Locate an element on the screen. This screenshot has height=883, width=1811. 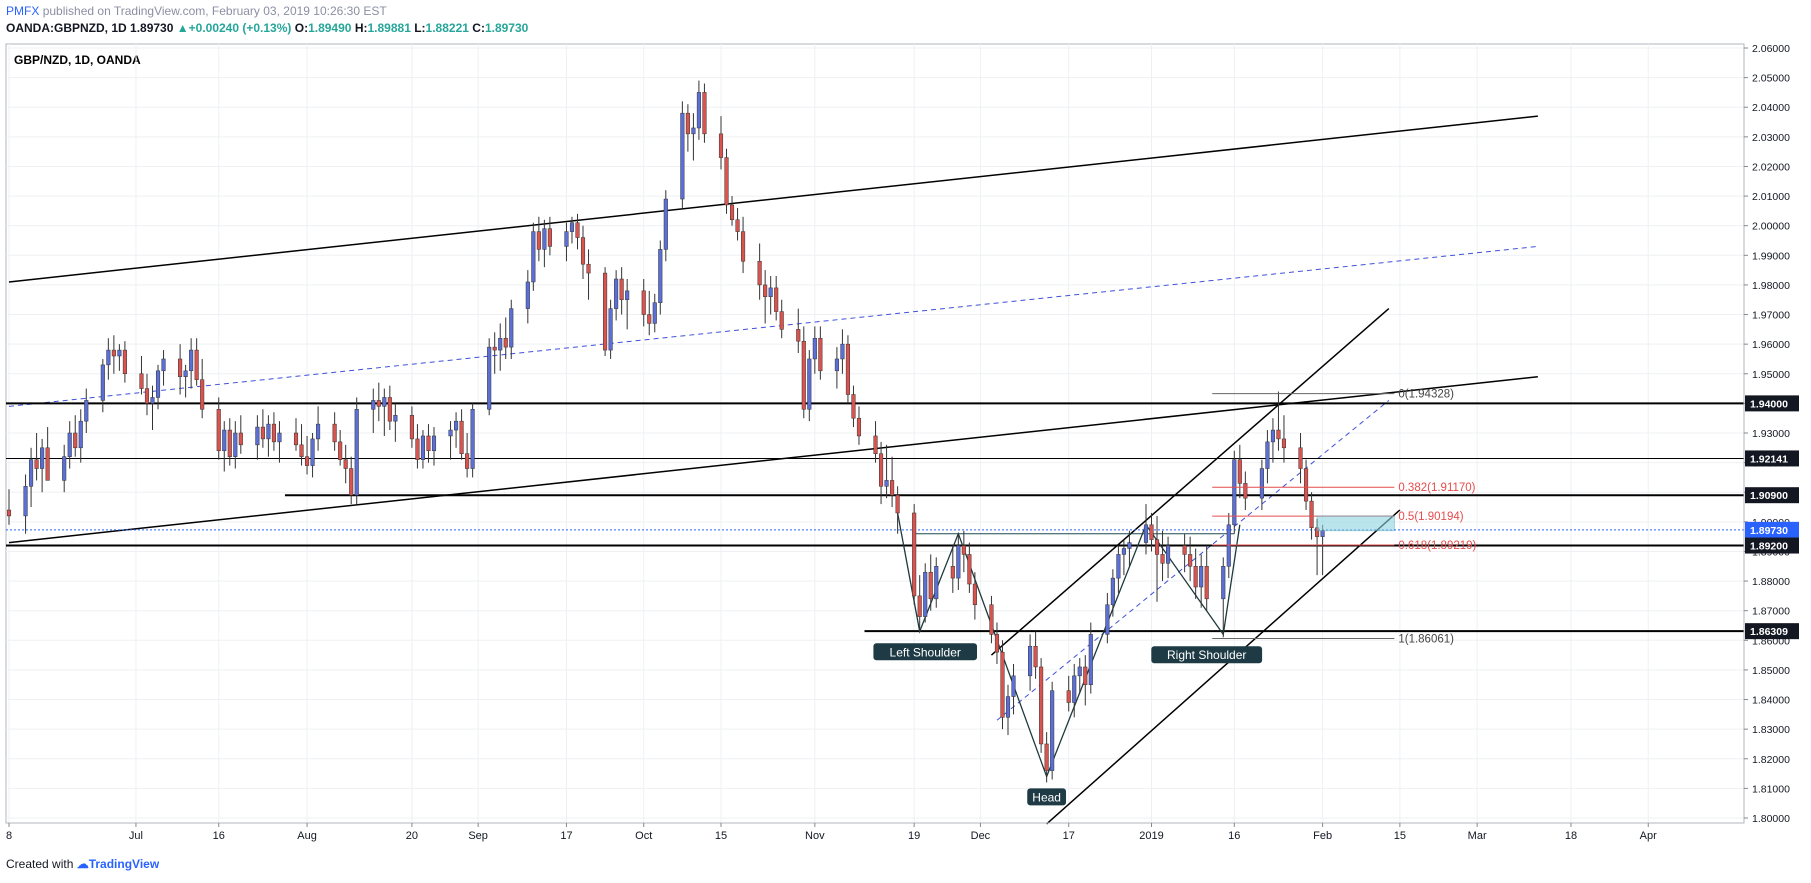
publisher-name: PMFX is located at coordinates (23, 11).